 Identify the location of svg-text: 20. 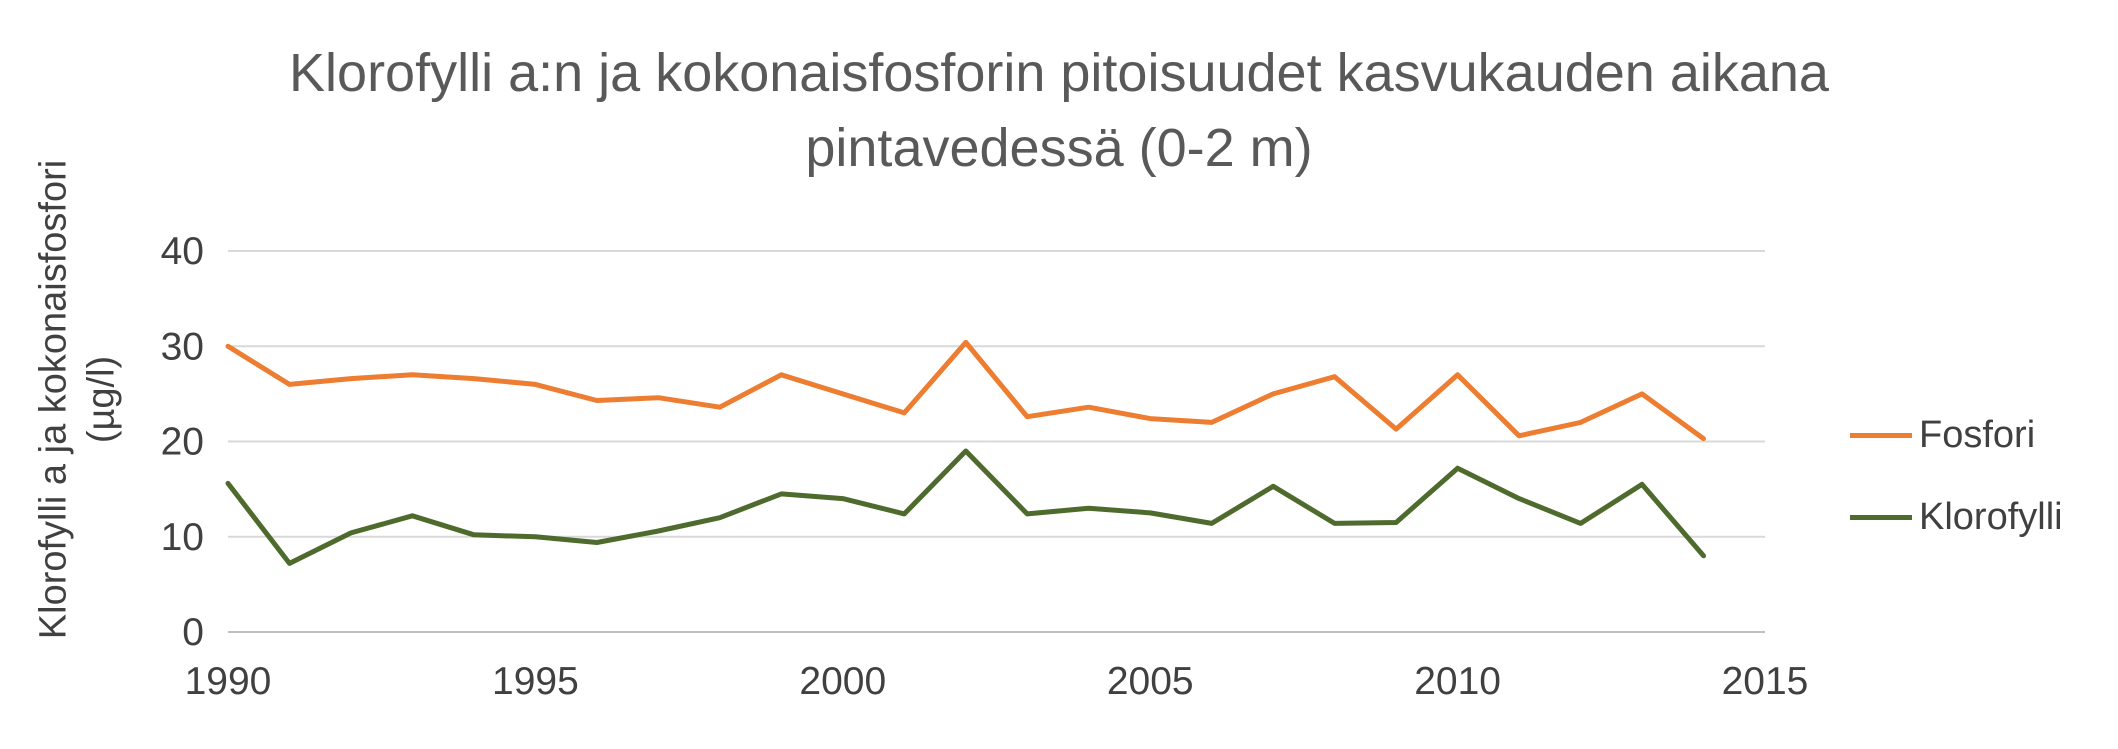
(182, 442).